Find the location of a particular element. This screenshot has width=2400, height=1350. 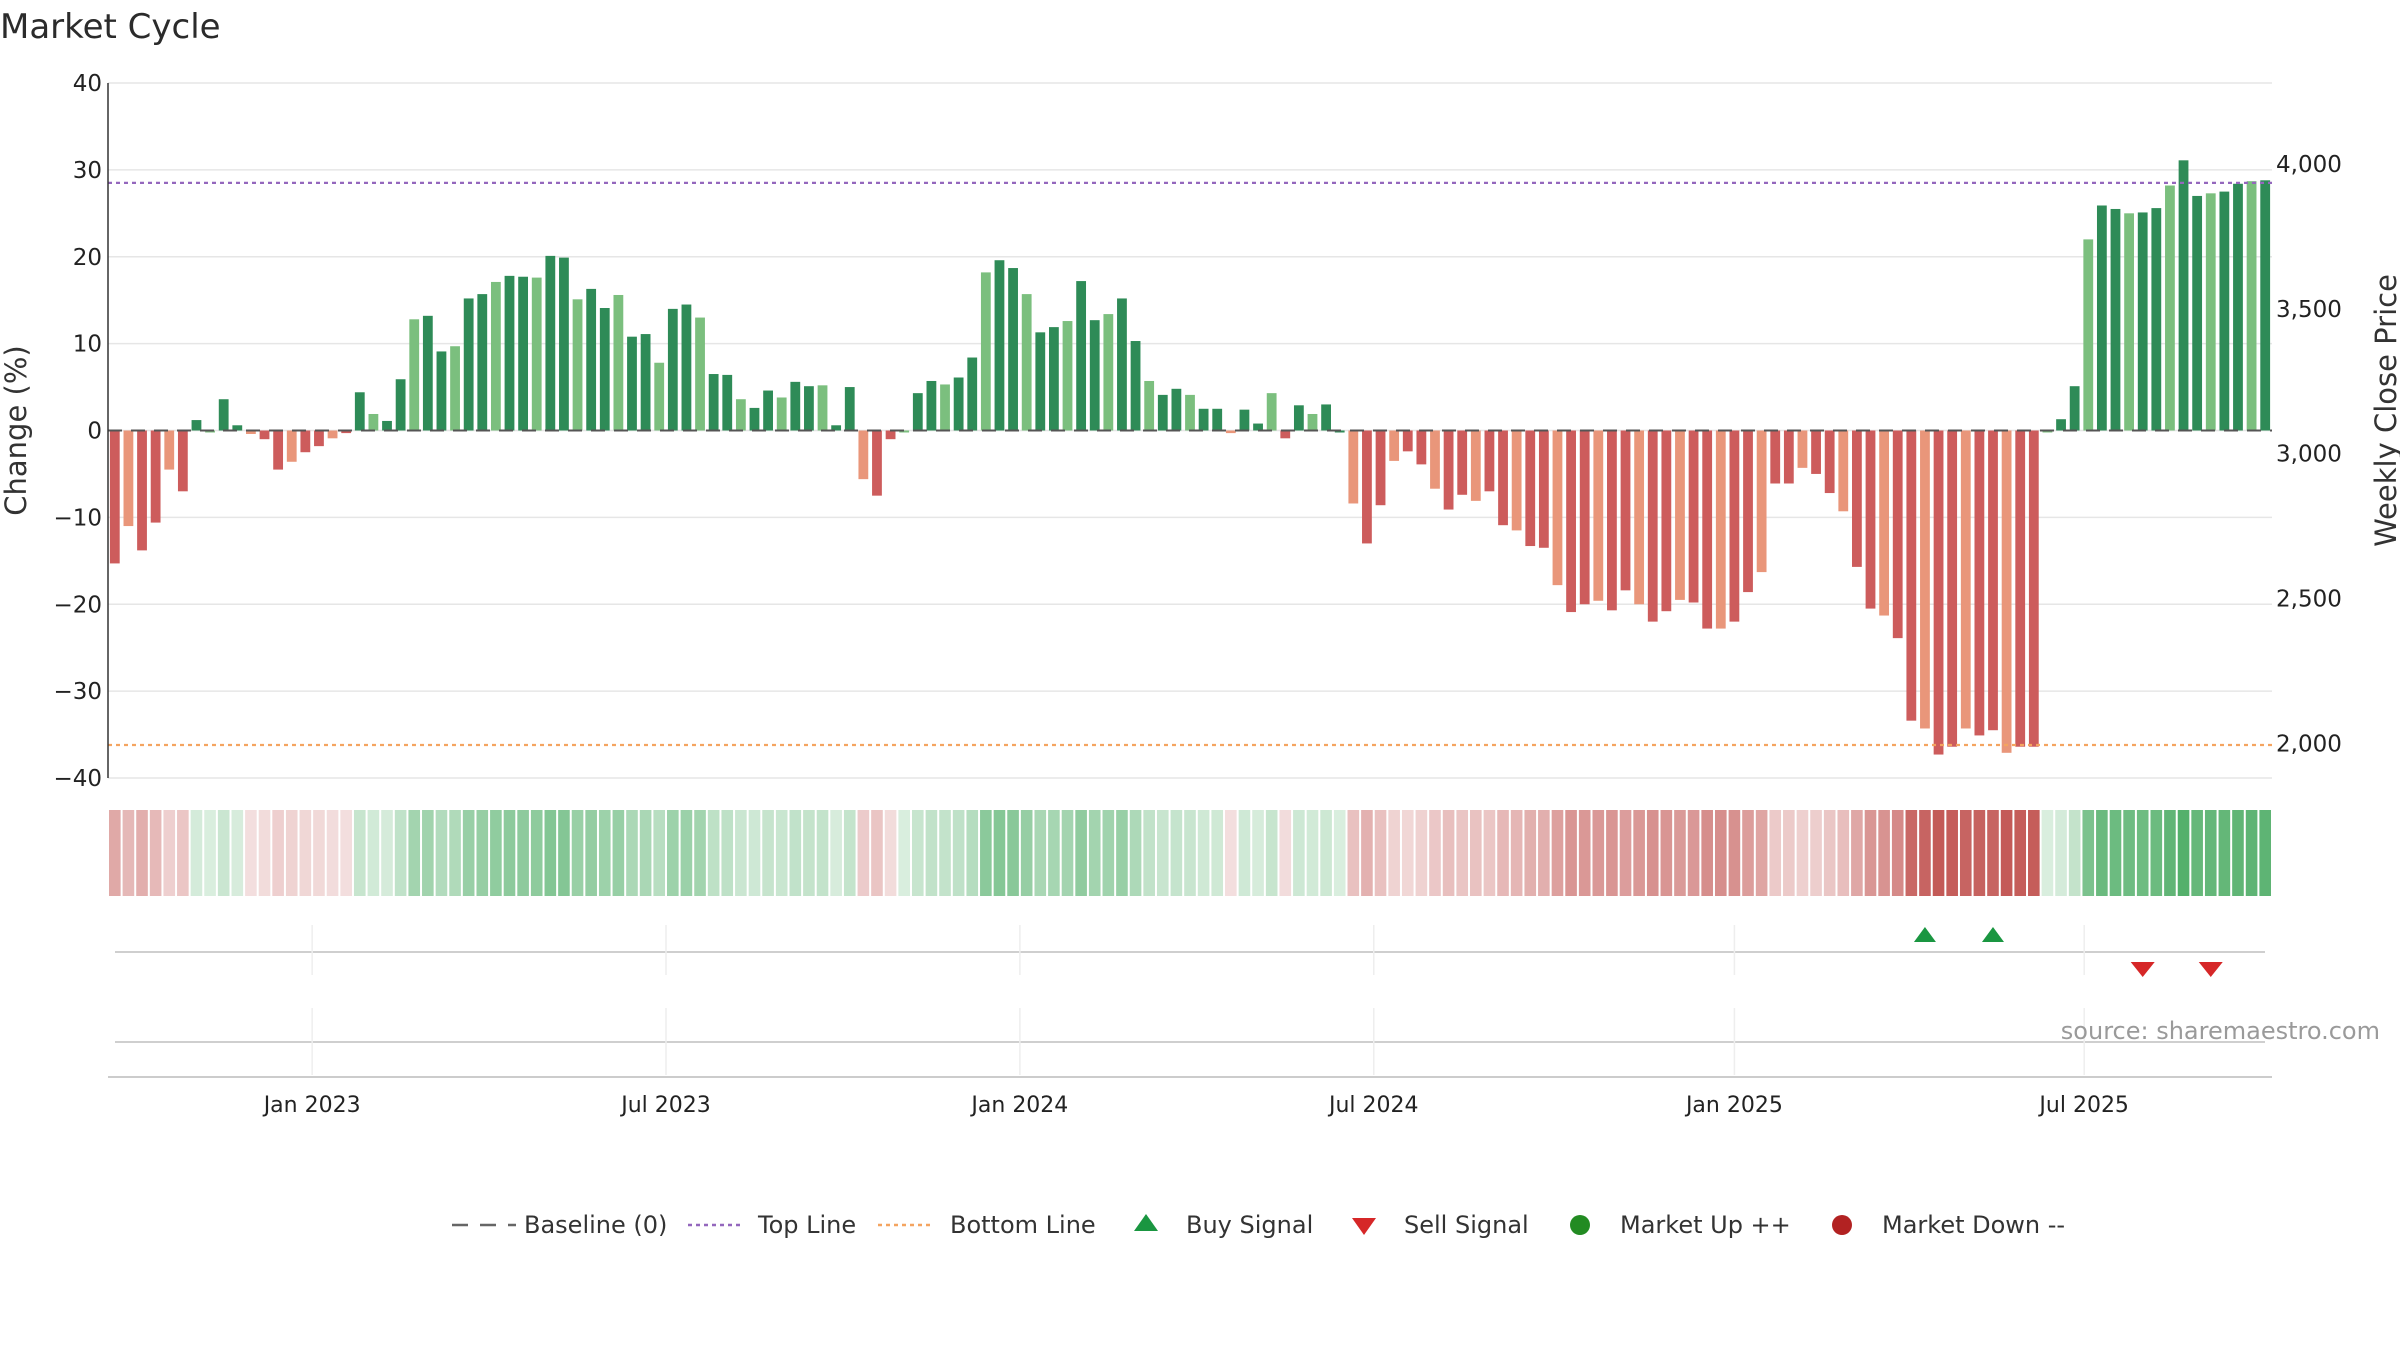

legend-label: Buy Signal is located at coordinates (1249, 1225).